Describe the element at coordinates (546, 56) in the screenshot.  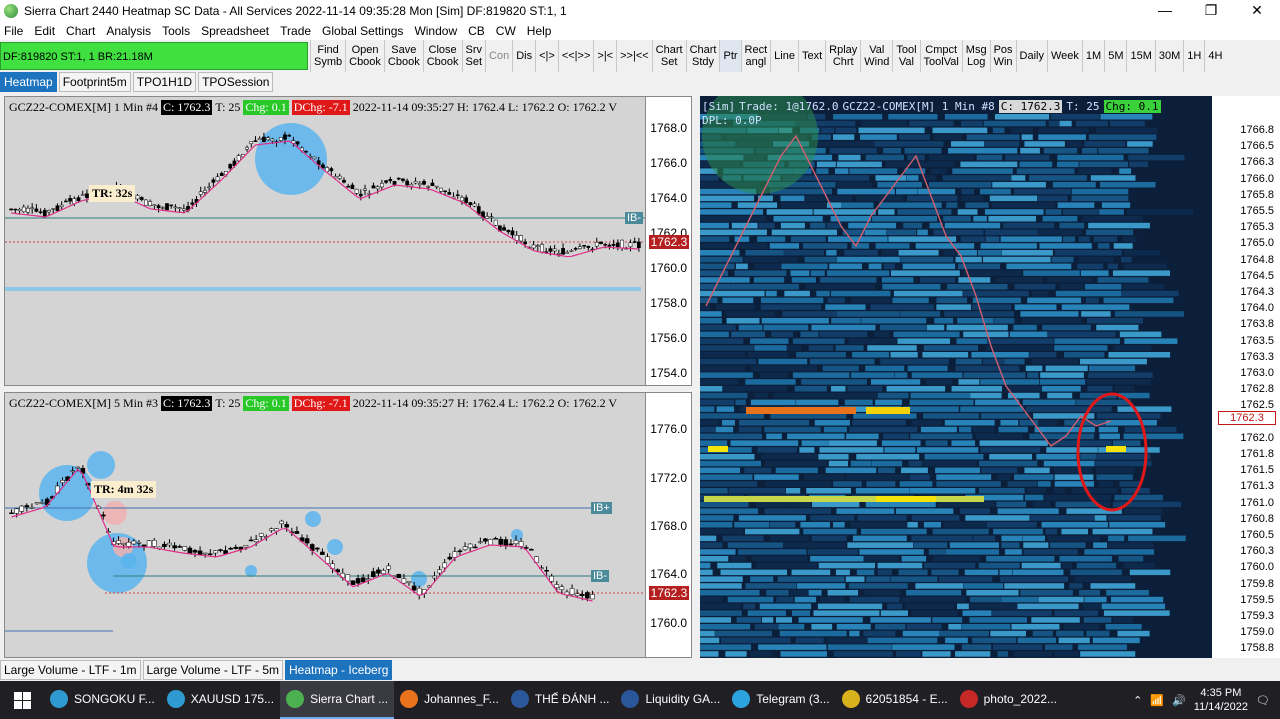
I see `toolbar-button-7: <|>` at that location.